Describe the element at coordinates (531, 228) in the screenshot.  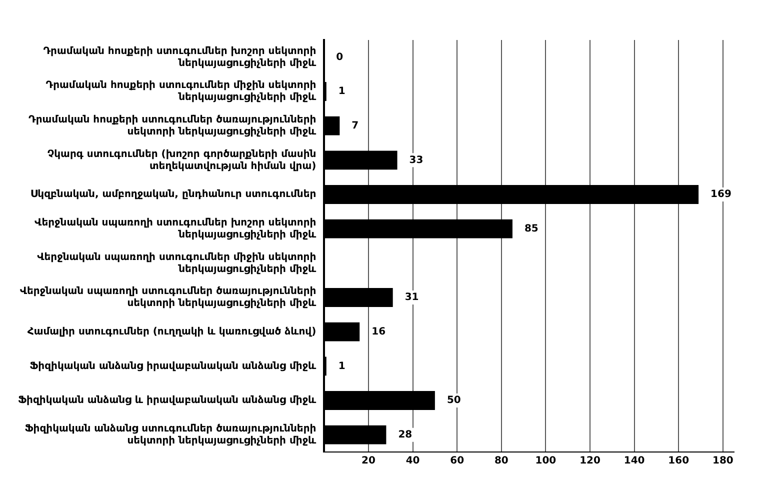
I see `data-label: 85` at that location.